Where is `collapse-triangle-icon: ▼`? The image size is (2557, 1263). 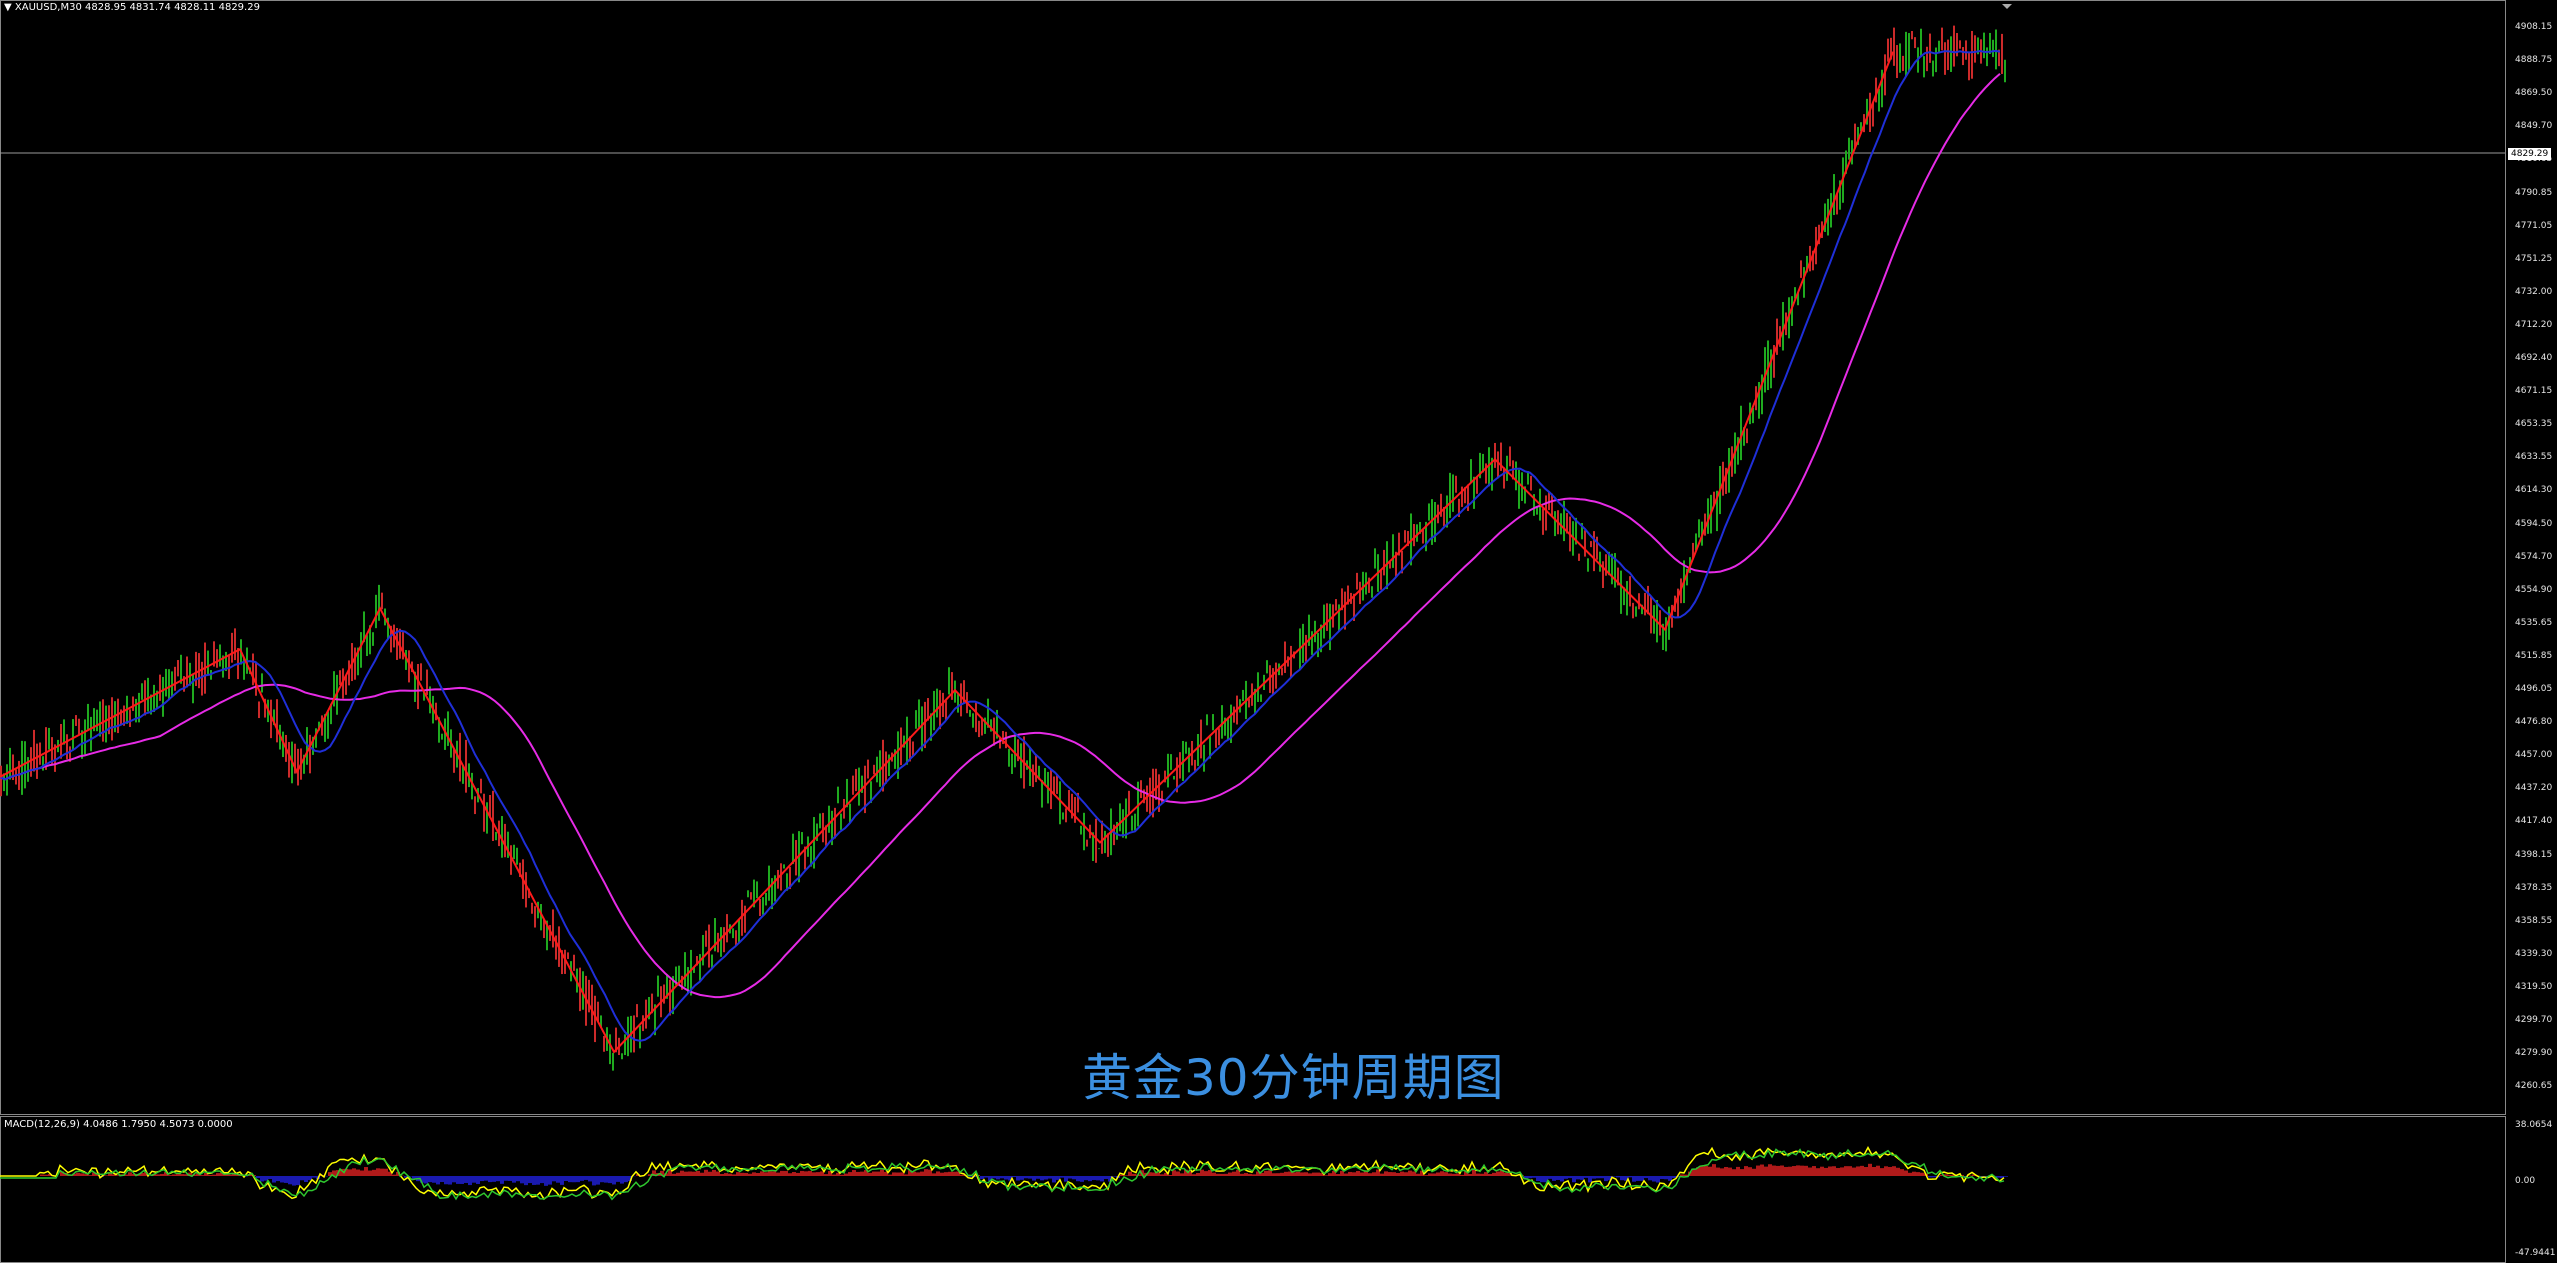 collapse-triangle-icon: ▼ is located at coordinates (8, 7).